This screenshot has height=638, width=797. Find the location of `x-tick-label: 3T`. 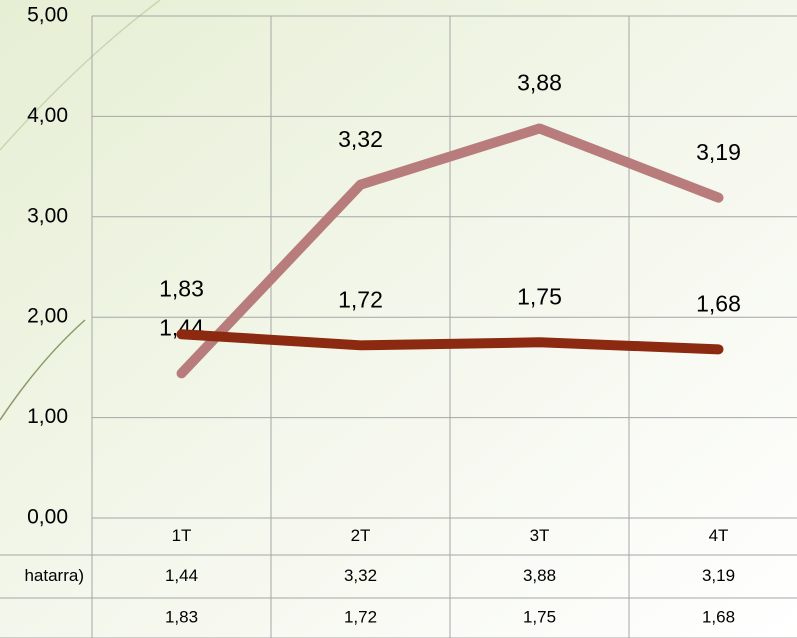

x-tick-label: 3T is located at coordinates (540, 535).